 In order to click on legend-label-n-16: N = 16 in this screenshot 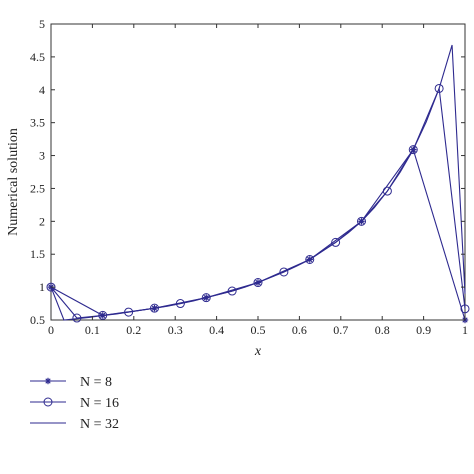, I will do `click(99, 403)`.